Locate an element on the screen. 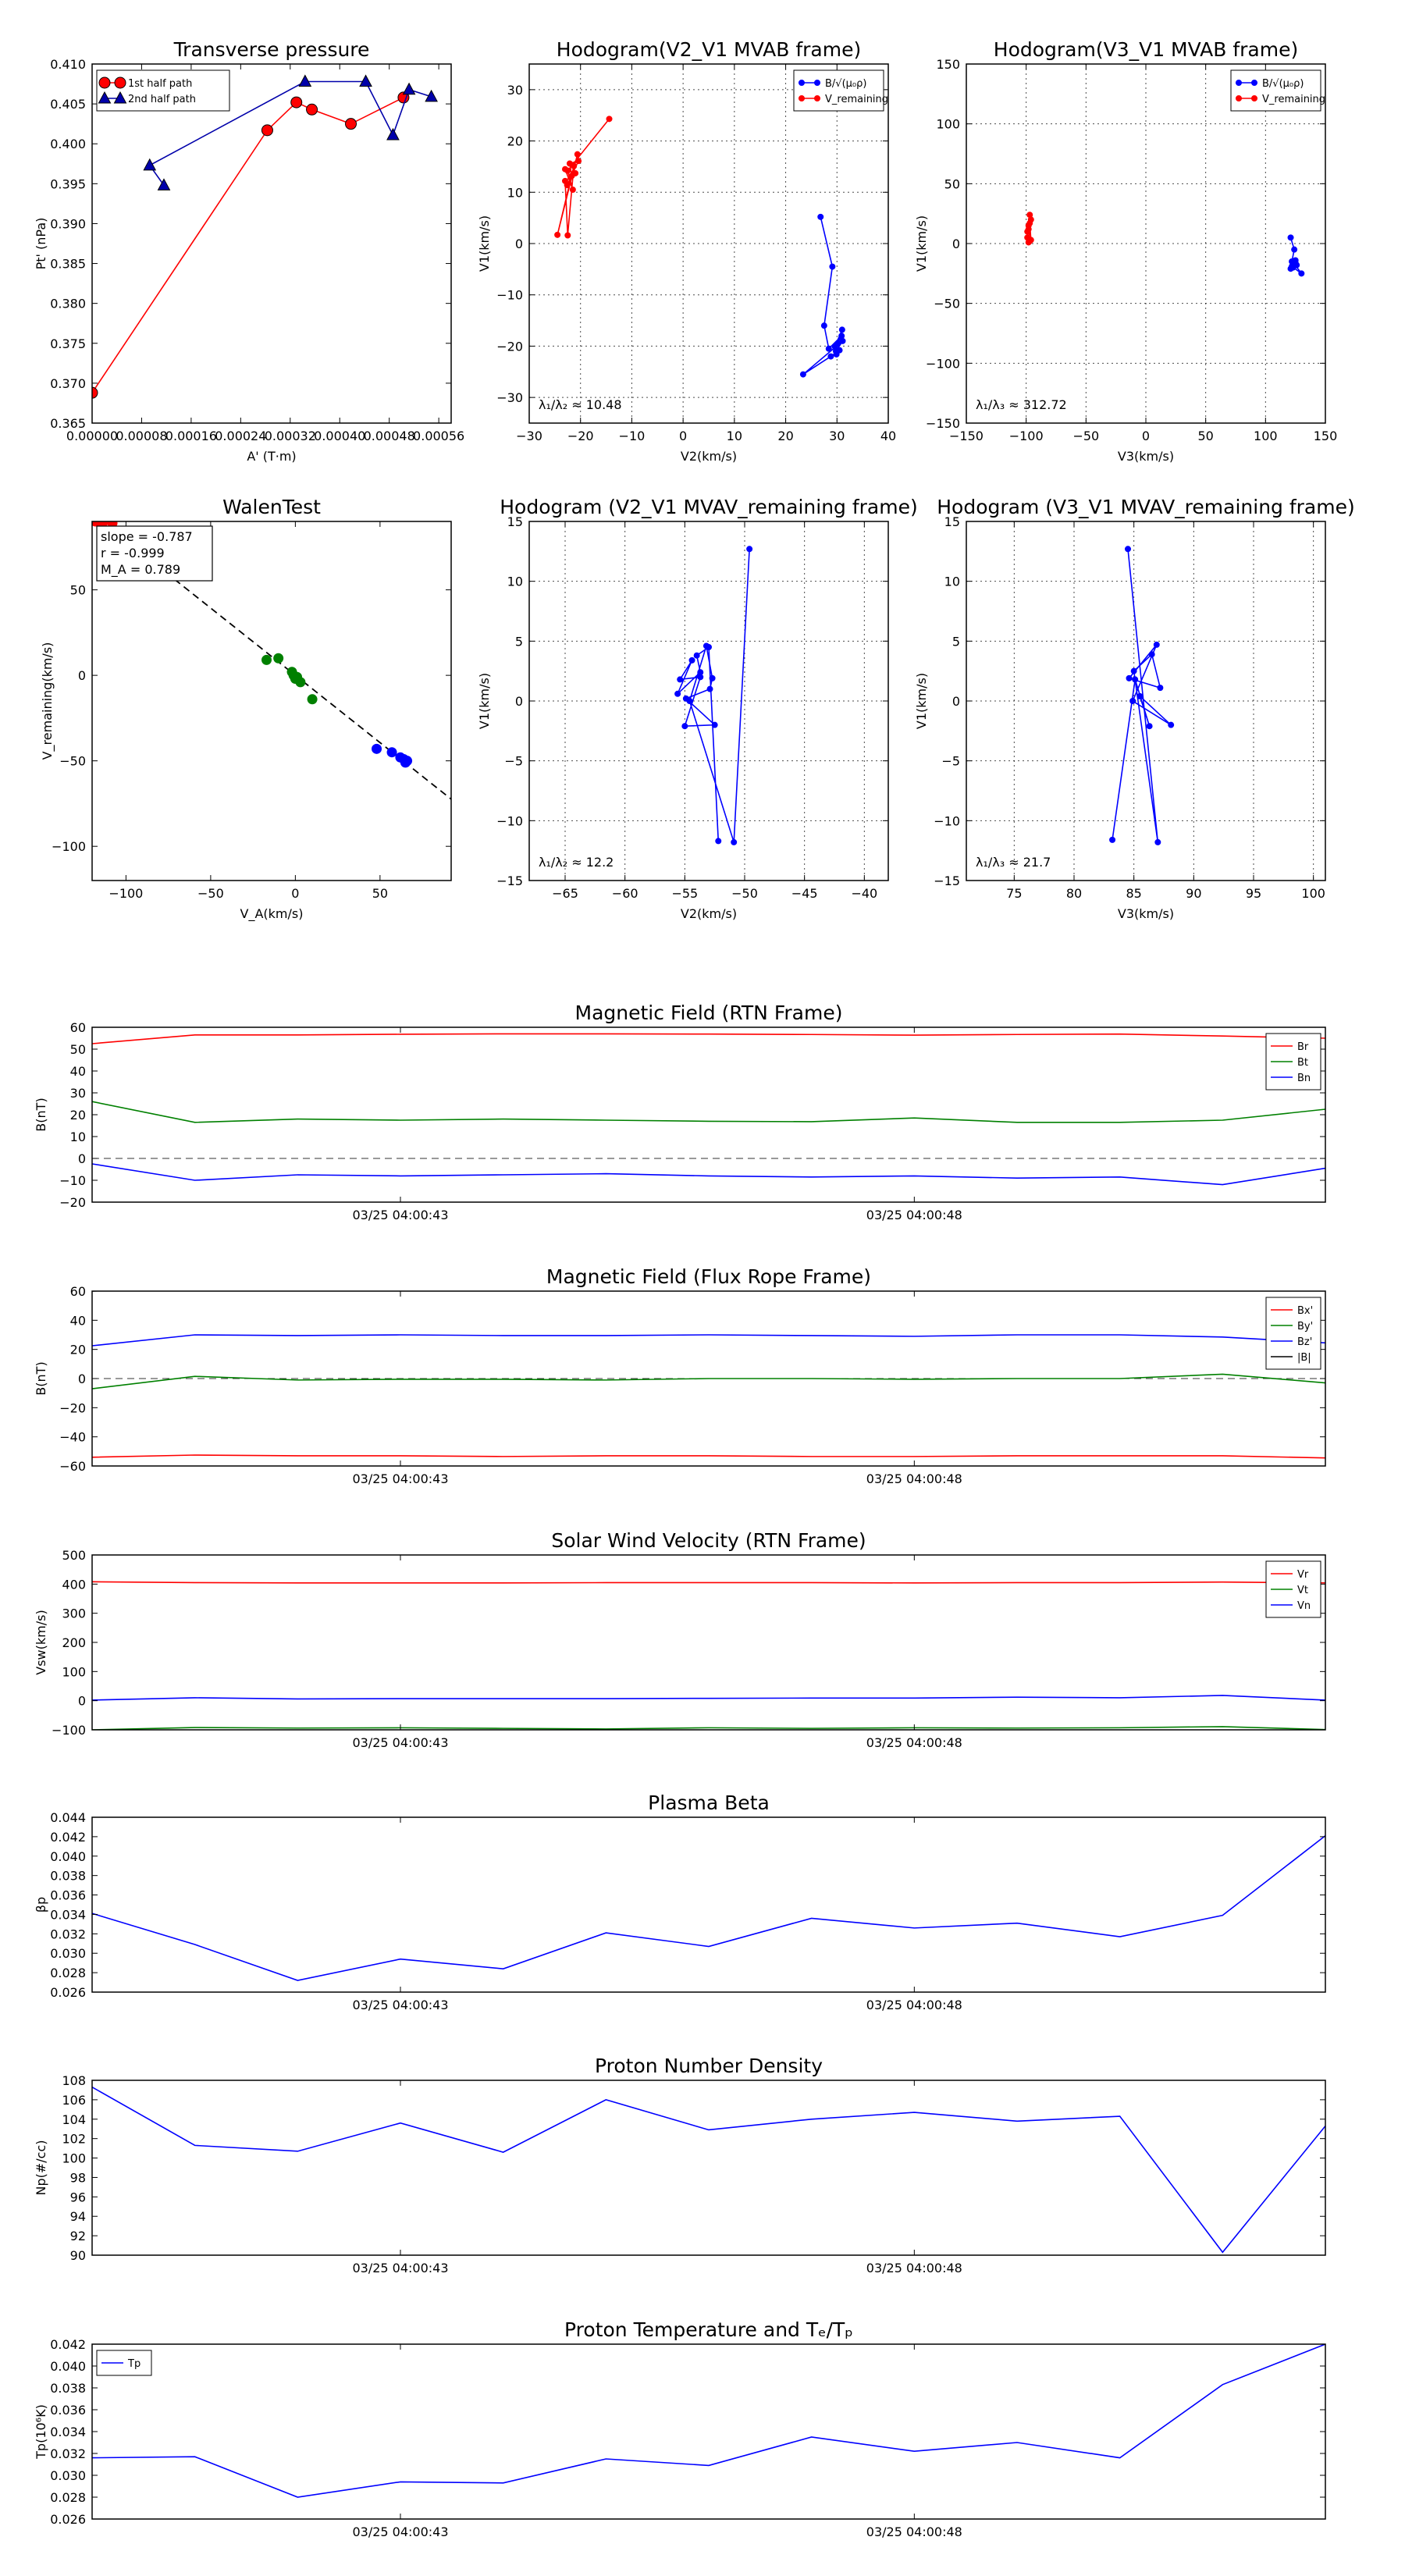 The width and height of the screenshot is (1405, 2576). vsw-ylabel: Vsw(km/s) is located at coordinates (41, 1642).